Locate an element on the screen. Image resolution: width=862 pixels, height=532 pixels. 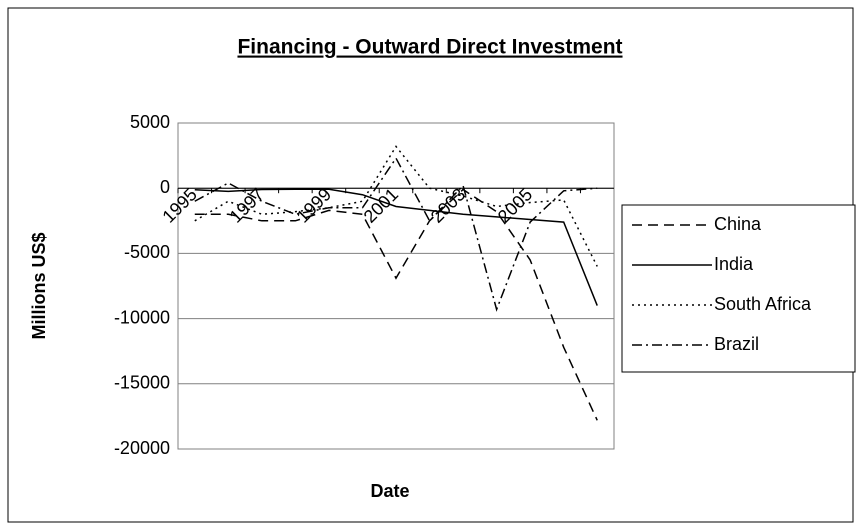
x-axis-label: Date is located at coordinates (389, 491).